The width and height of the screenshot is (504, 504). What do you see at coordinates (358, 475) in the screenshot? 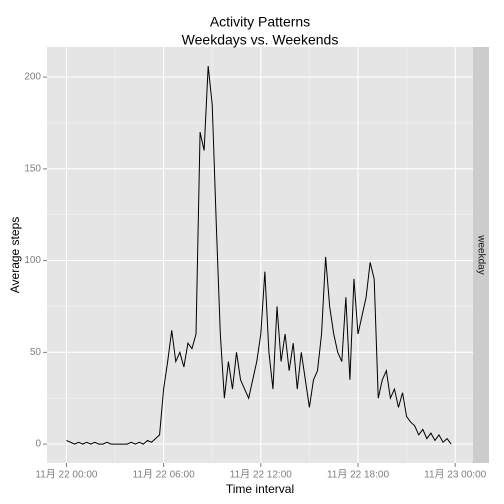
I see `x-tick-label: 11月 22 18:00` at bounding box center [358, 475].